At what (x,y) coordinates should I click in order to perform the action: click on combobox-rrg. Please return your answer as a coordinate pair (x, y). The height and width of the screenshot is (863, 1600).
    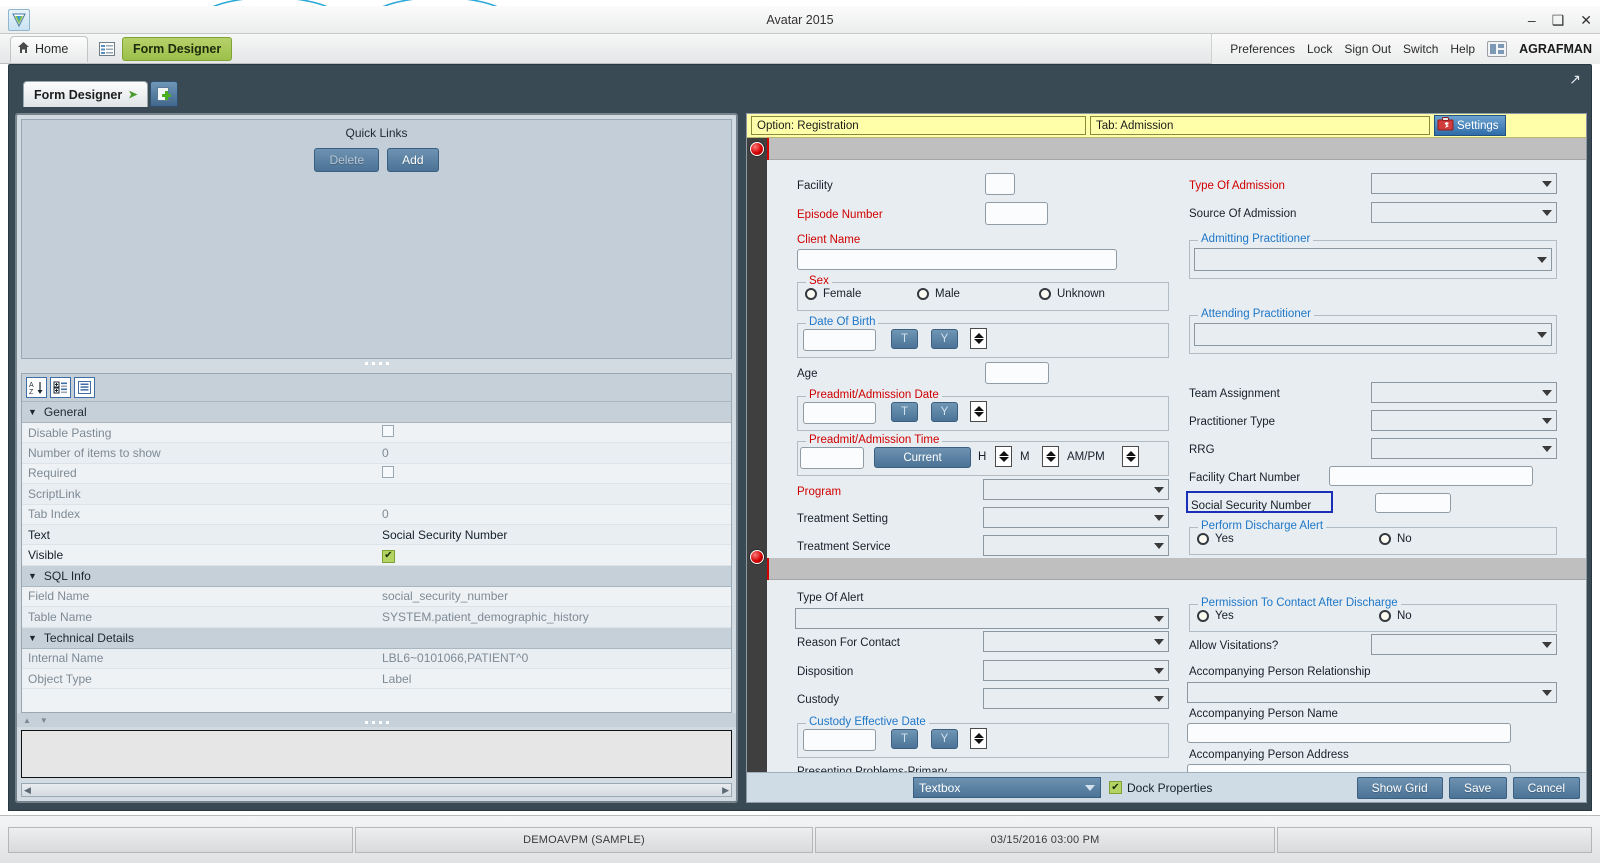
    Looking at the image, I should click on (1464, 448).